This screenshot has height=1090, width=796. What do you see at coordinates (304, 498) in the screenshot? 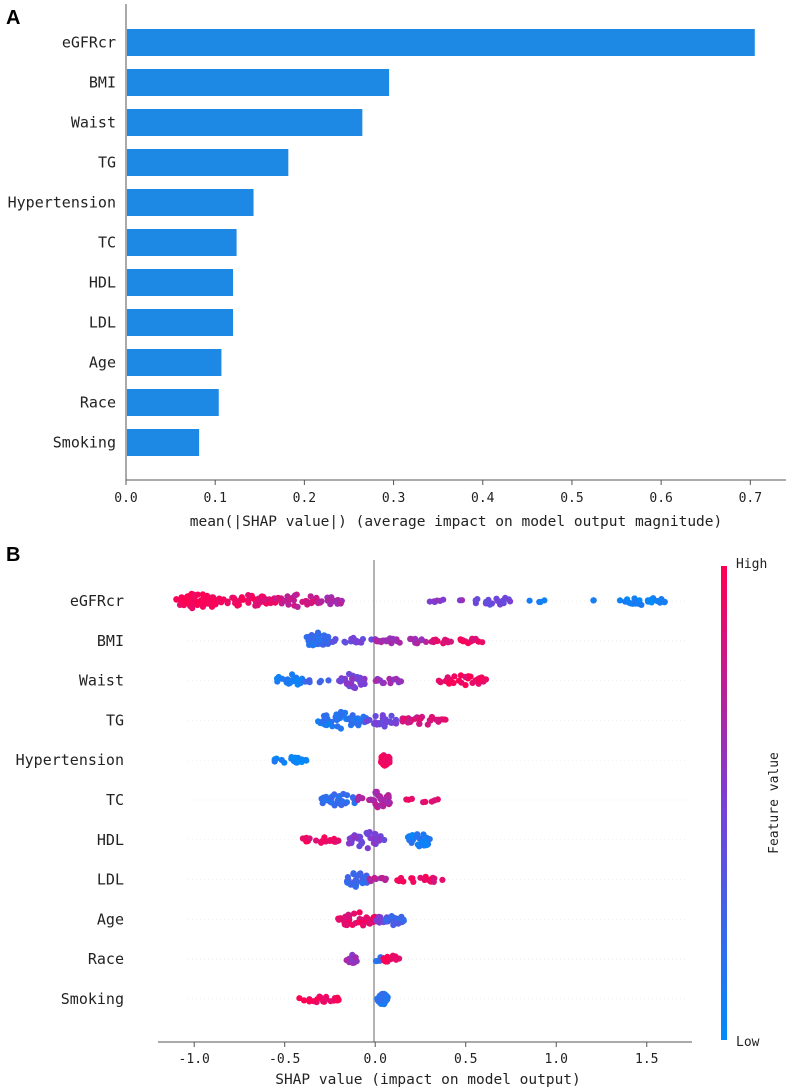
I see `panel-a-tick-label: 0.2` at bounding box center [304, 498].